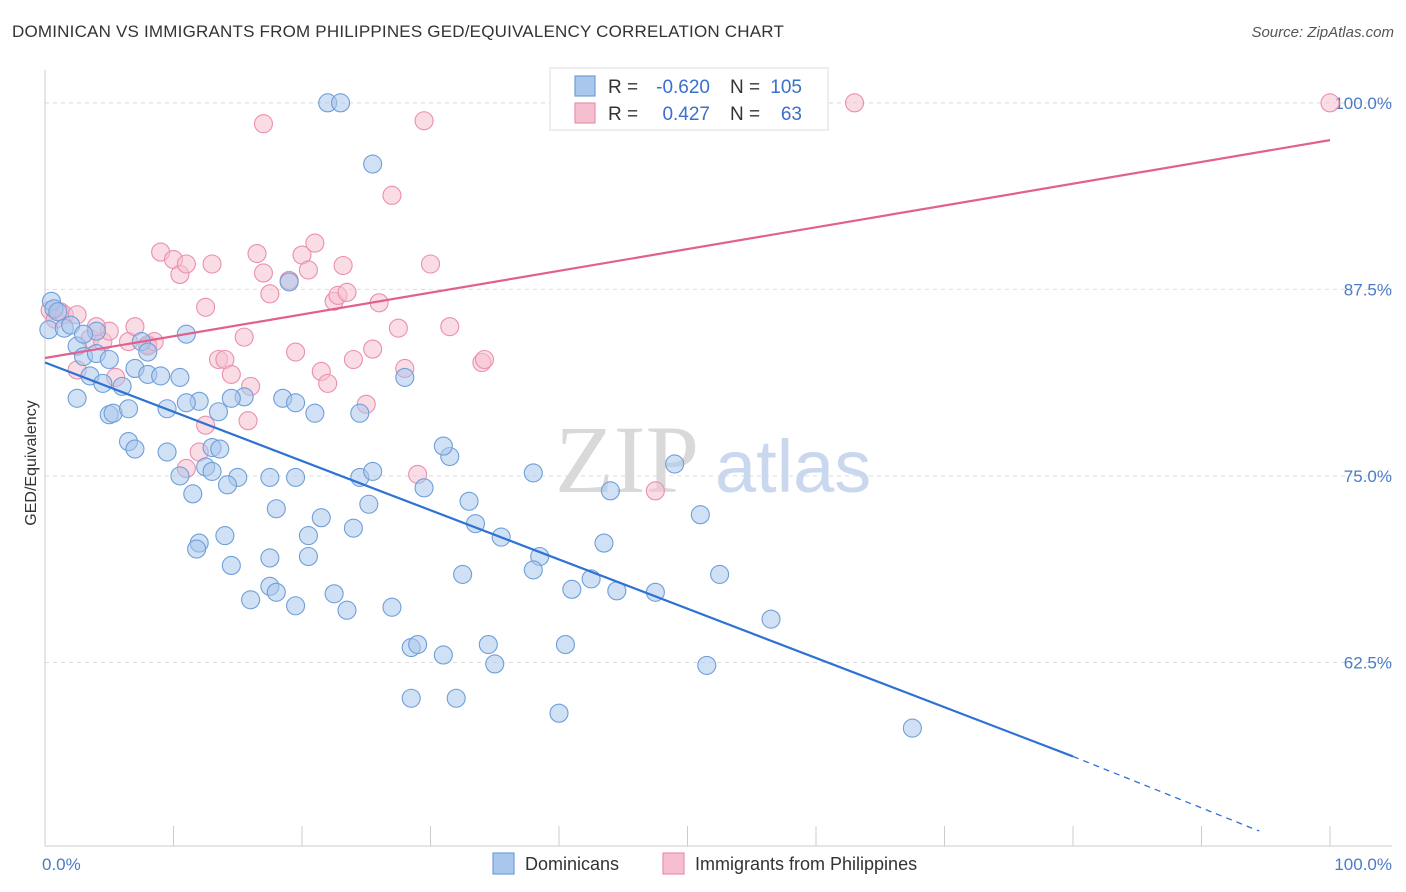 The height and width of the screenshot is (892, 1406). I want to click on legend-r-label-2: R =, so click(623, 114).